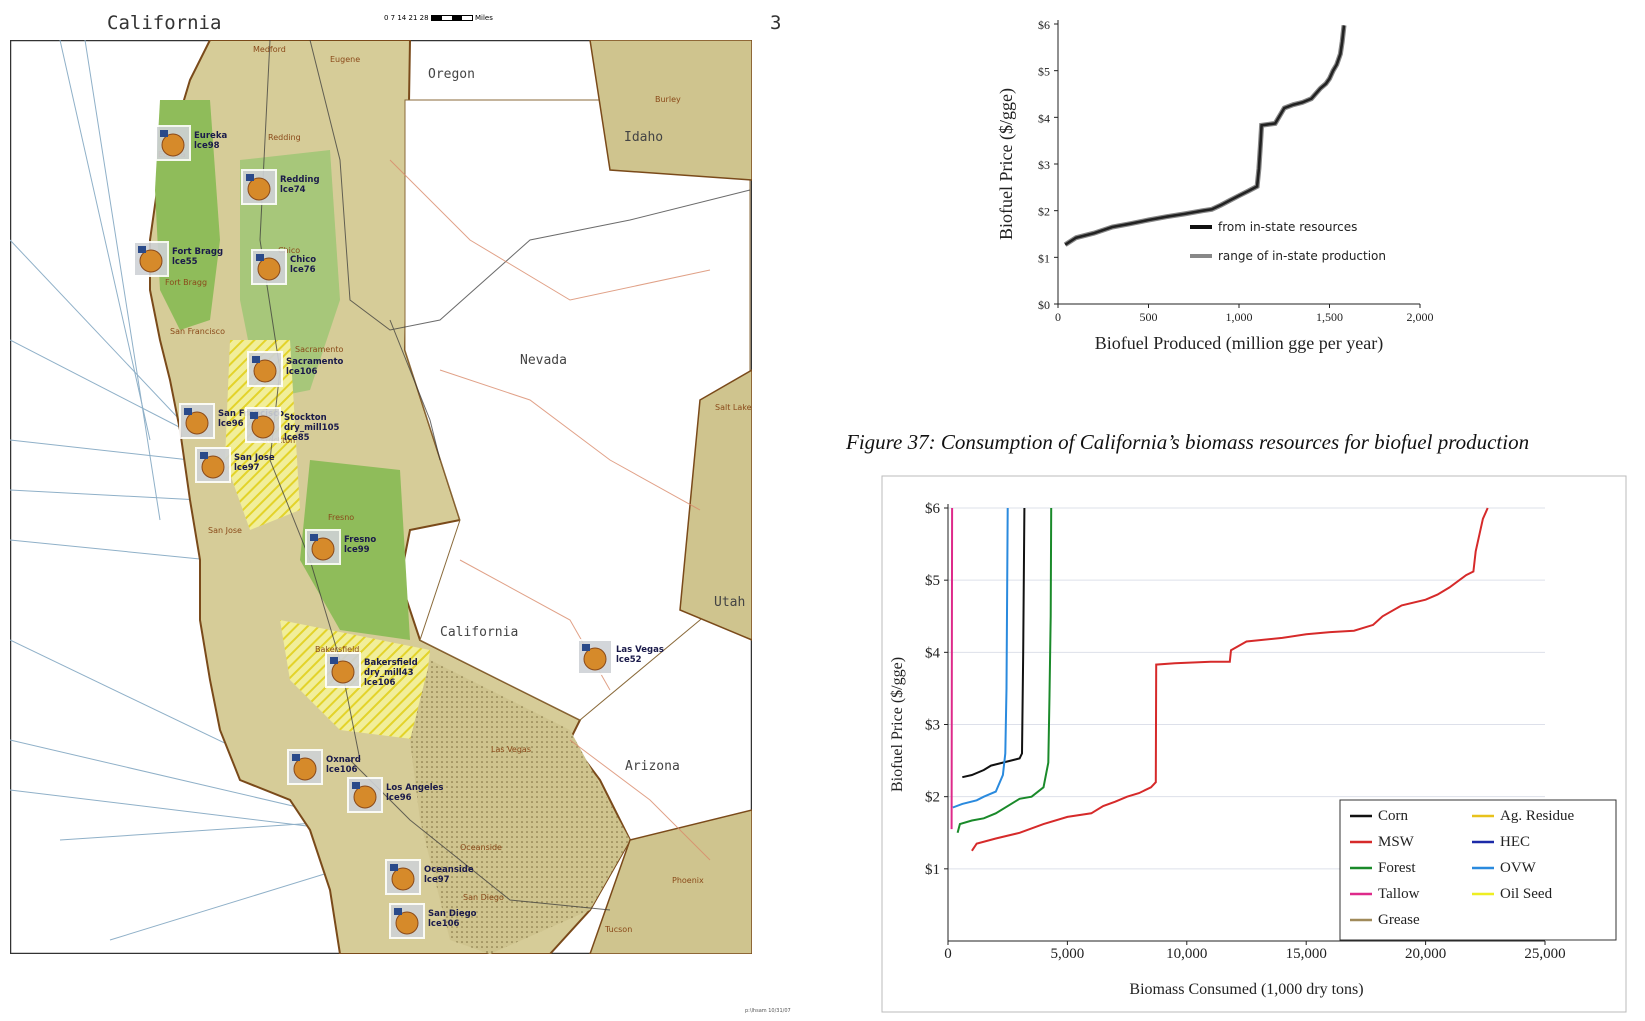 The image size is (1645, 1021). What do you see at coordinates (1044, 305) in the screenshot?
I see `y-tick-label: $0` at bounding box center [1044, 305].